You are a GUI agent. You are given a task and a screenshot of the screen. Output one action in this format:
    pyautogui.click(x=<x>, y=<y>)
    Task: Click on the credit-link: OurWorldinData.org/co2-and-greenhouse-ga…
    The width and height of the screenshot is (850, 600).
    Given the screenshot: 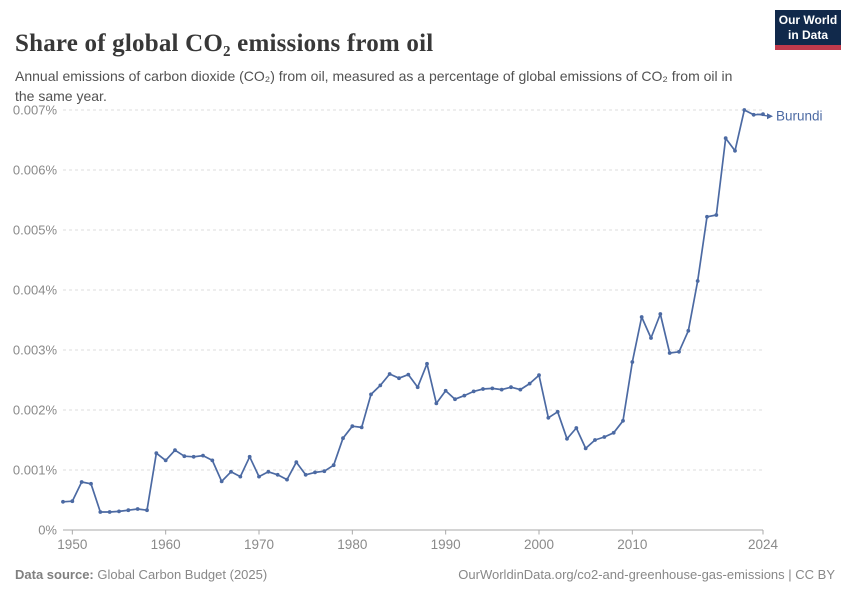 What is the action you would take?
    pyautogui.click(x=646, y=574)
    